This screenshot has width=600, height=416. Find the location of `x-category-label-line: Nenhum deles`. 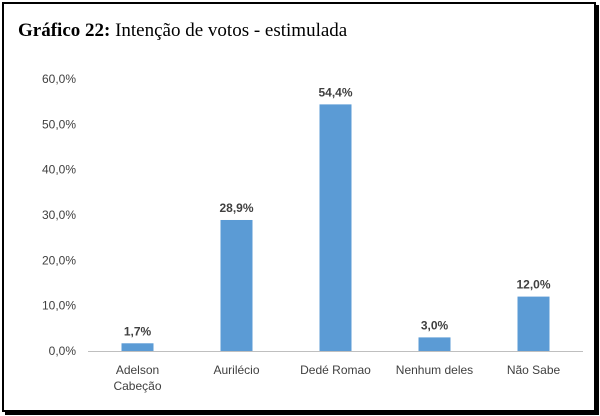

x-category-label-line: Nenhum deles is located at coordinates (434, 370).